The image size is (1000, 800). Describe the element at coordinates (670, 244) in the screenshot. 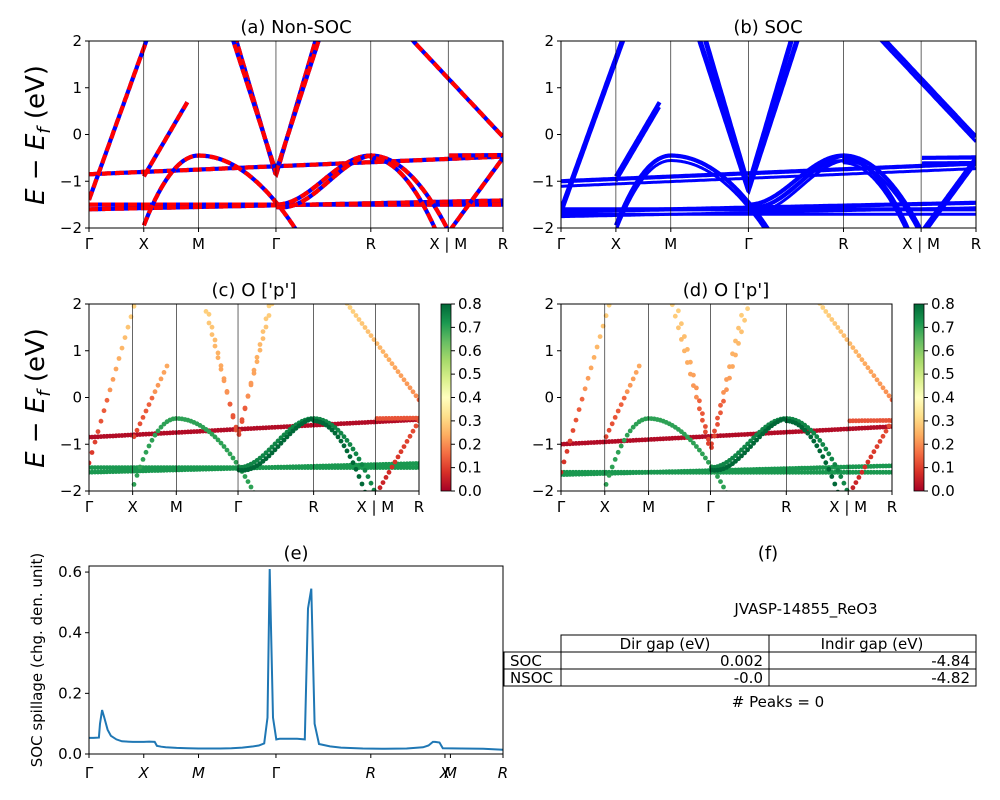

I see `panel-b-xtick-label: M` at that location.